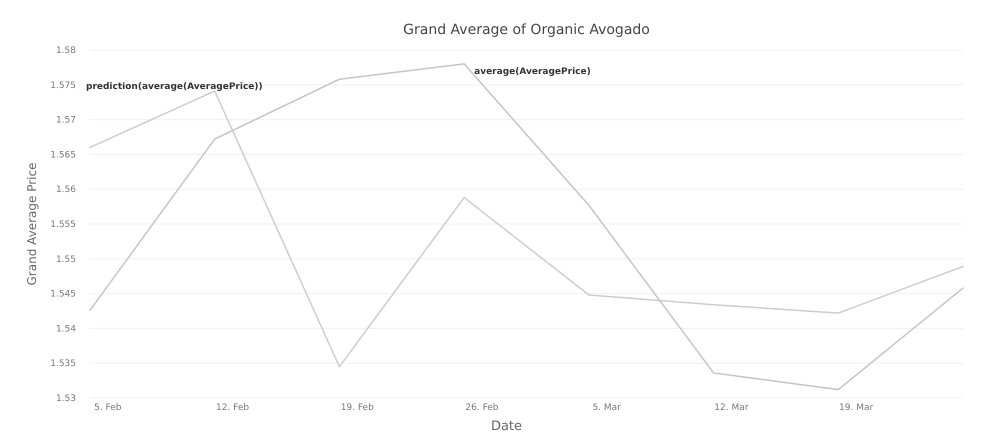 The width and height of the screenshot is (981, 448). What do you see at coordinates (66, 329) in the screenshot?
I see `y-tick-label: 1.54` at bounding box center [66, 329].